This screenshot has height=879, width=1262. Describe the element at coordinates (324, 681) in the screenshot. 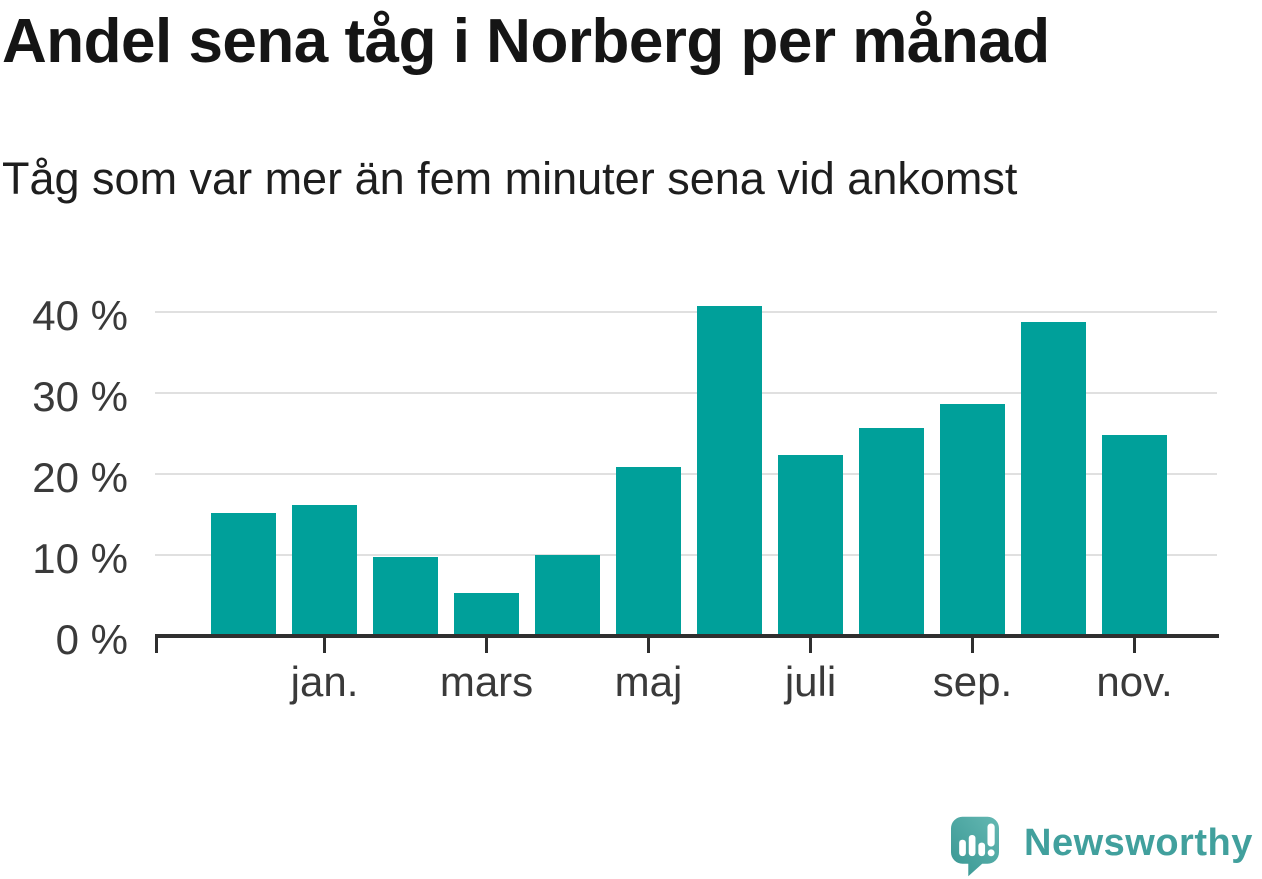

I see `x-axis-label-jan.: jan.` at that location.